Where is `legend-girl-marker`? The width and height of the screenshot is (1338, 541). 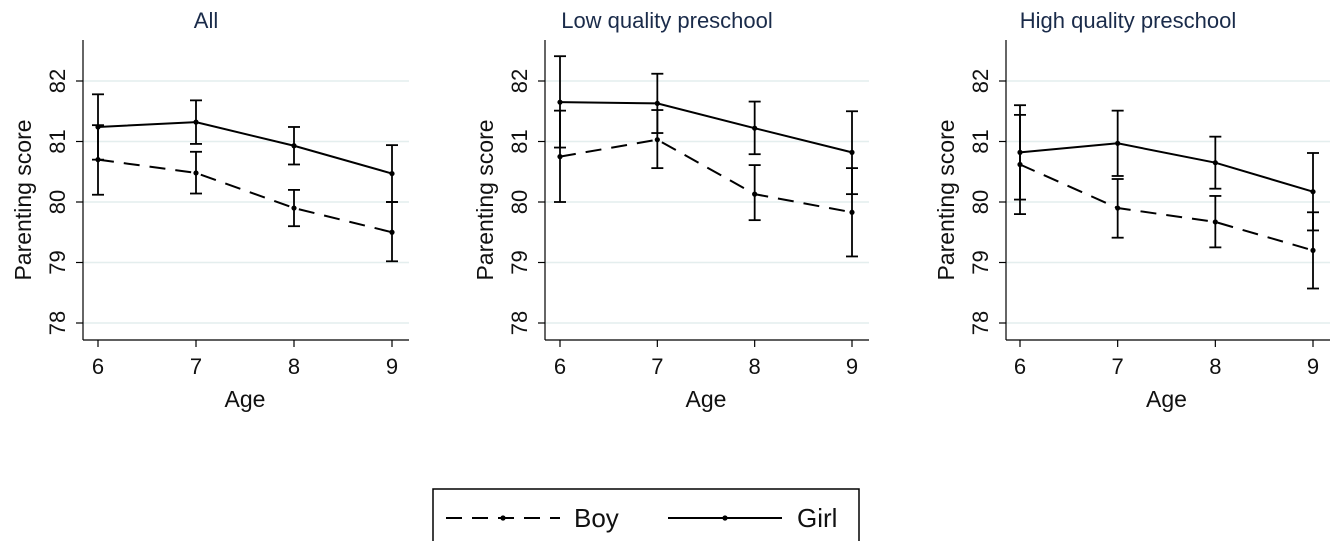
legend-girl-marker is located at coordinates (725, 518).